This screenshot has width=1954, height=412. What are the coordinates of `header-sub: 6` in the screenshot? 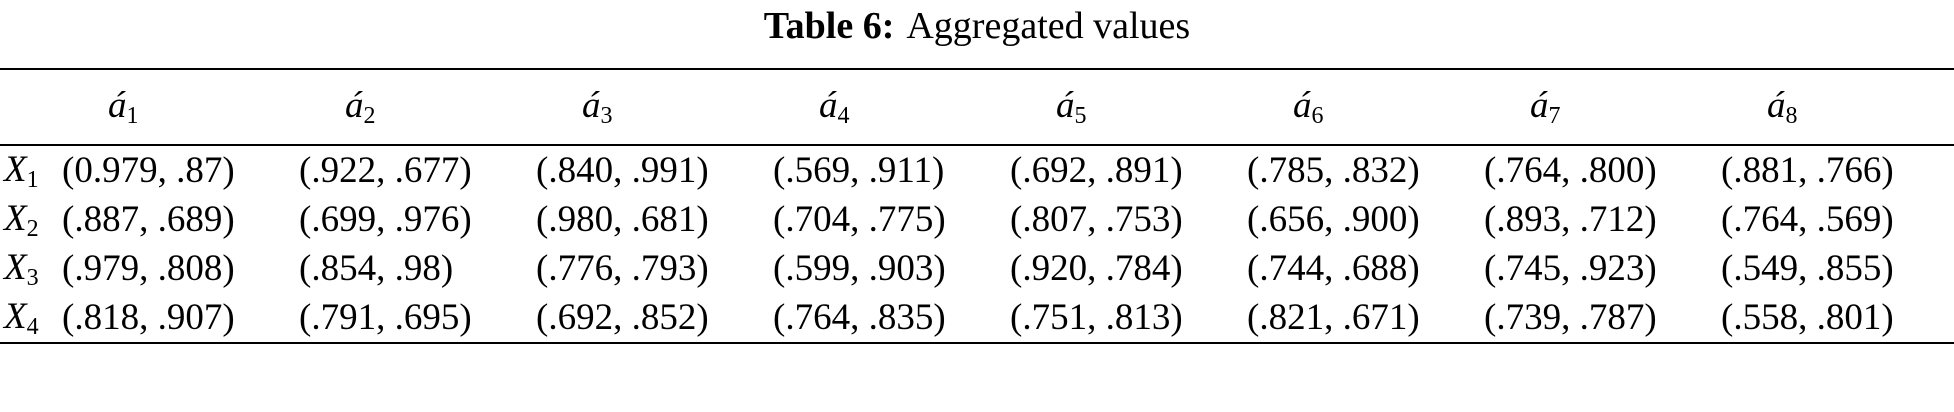 It's located at (1317, 116).